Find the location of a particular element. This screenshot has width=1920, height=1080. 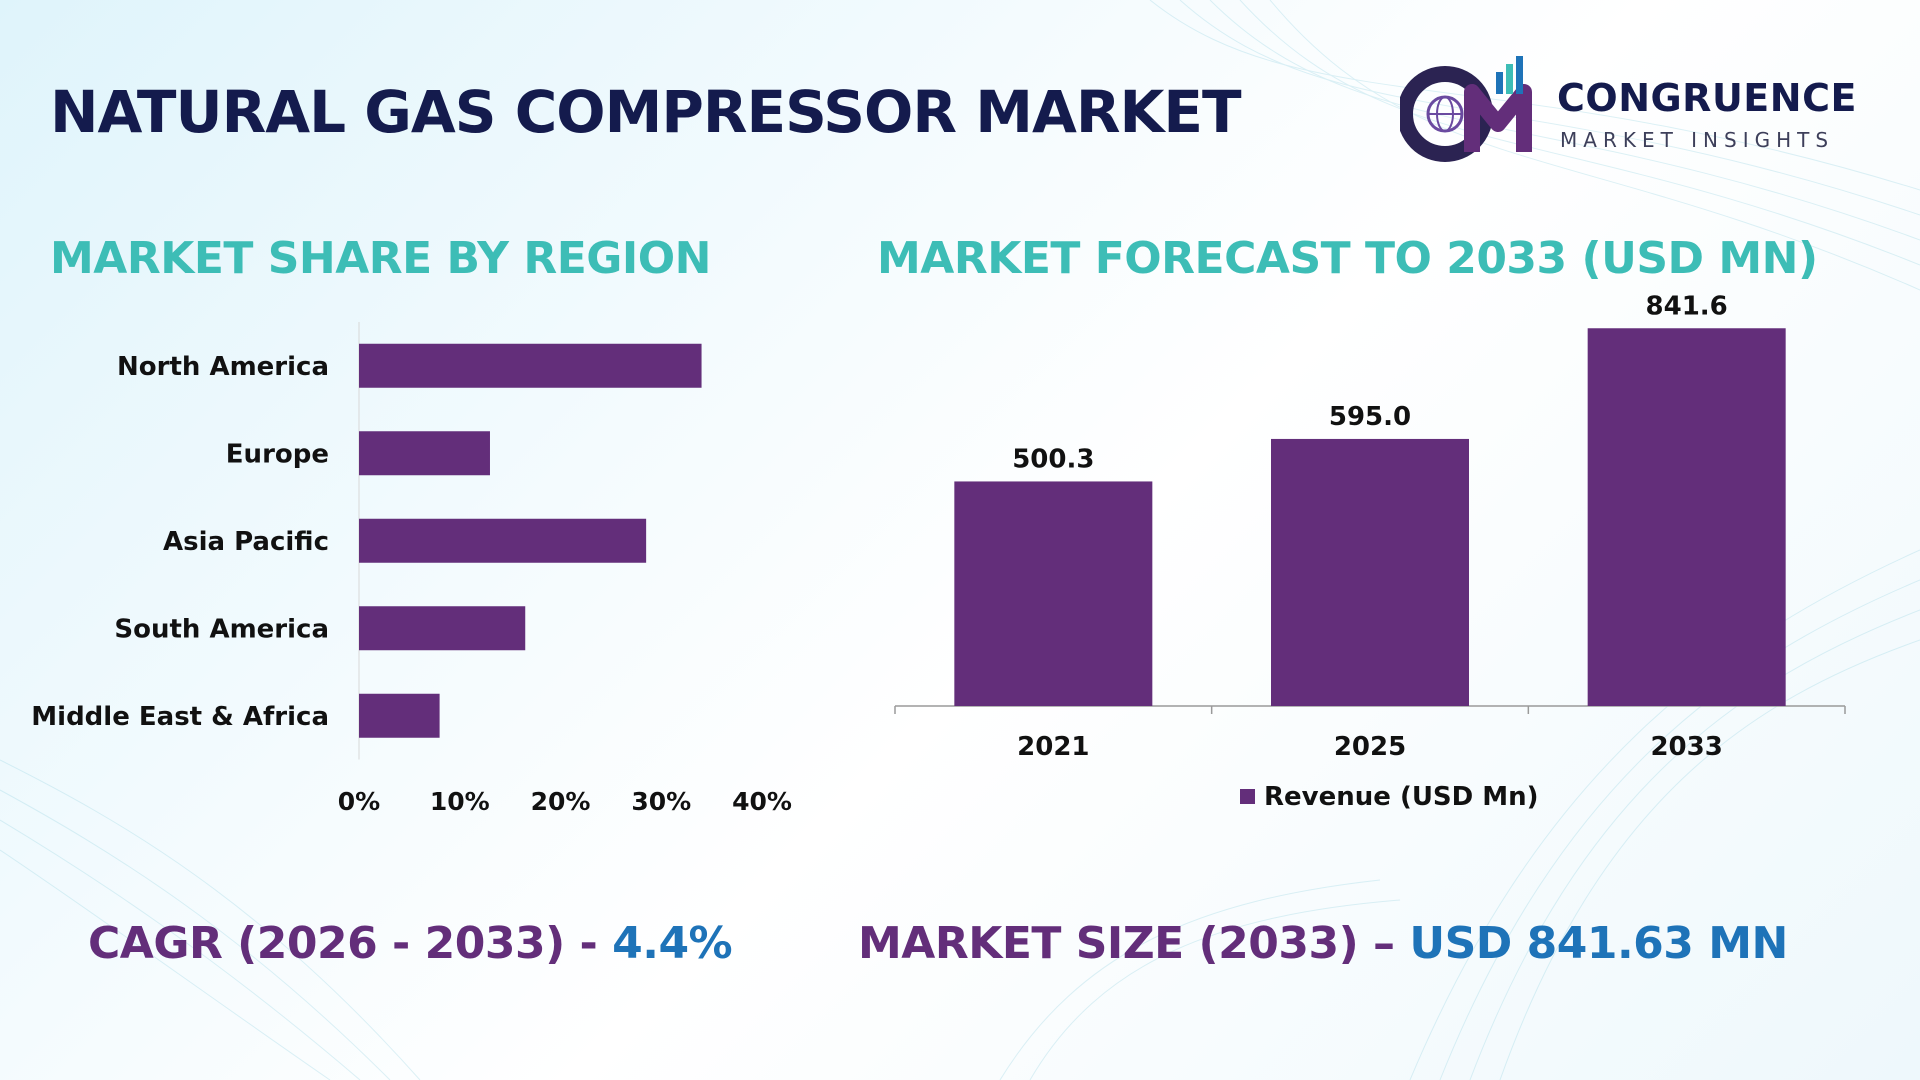

legend-swatch is located at coordinates (1247, 796).